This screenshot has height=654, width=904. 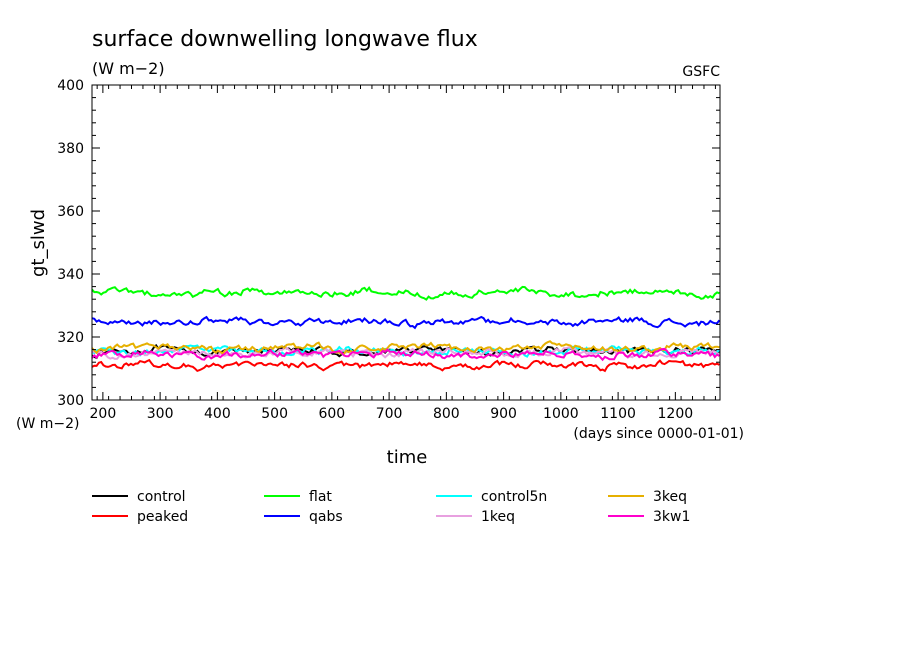 I want to click on series-layer, so click(x=406, y=329).